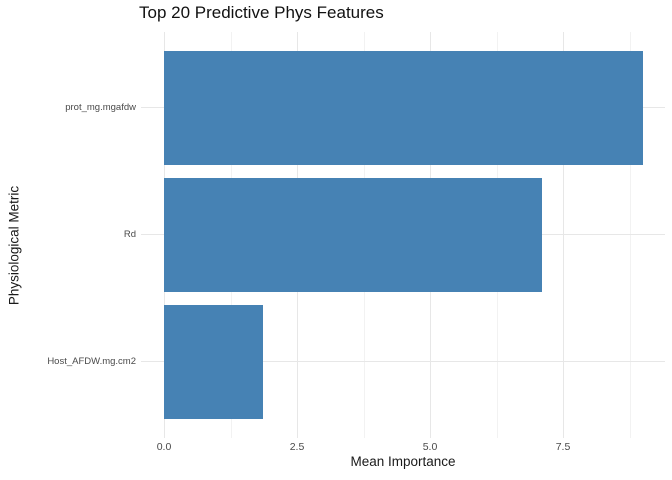  Describe the element at coordinates (91, 361) in the screenshot. I see `y-tick-label: Host_AFDW.mg.cm2` at that location.